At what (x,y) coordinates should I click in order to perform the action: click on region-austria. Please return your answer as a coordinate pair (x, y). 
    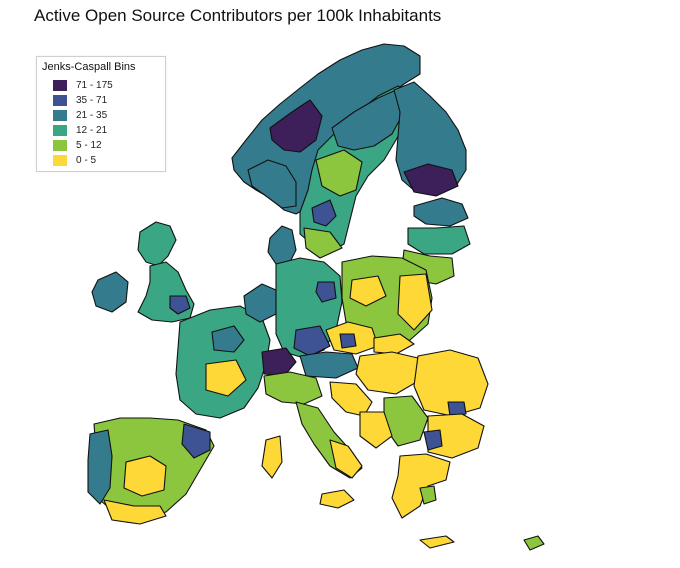
    Looking at the image, I should click on (329, 365).